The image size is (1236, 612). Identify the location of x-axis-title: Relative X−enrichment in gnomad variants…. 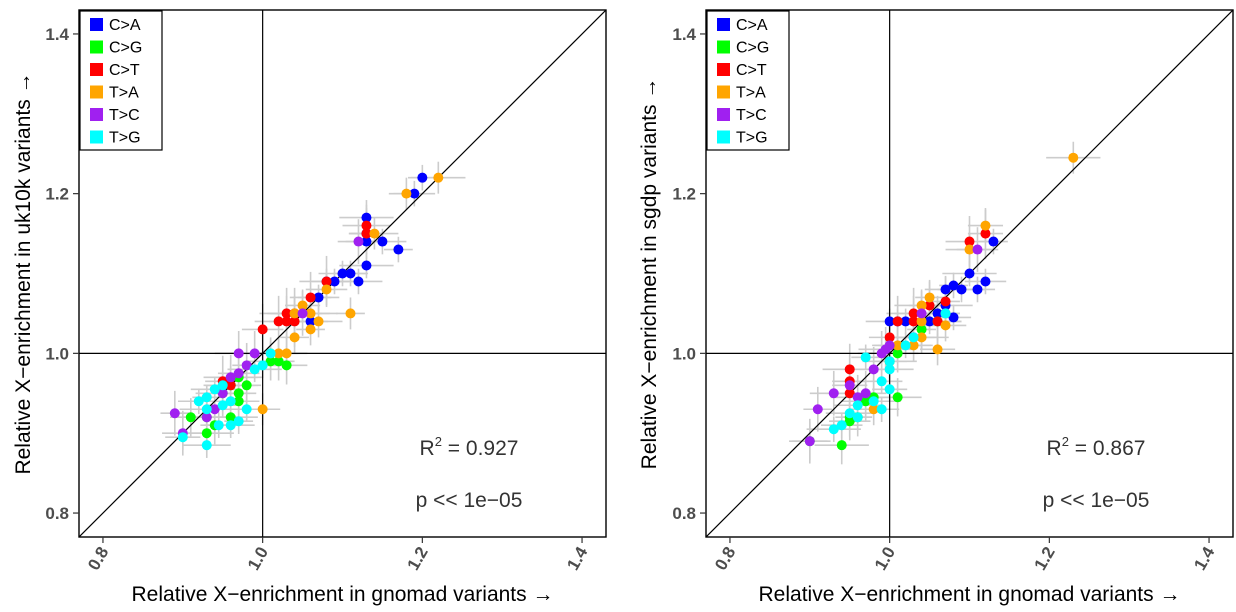
(343, 594).